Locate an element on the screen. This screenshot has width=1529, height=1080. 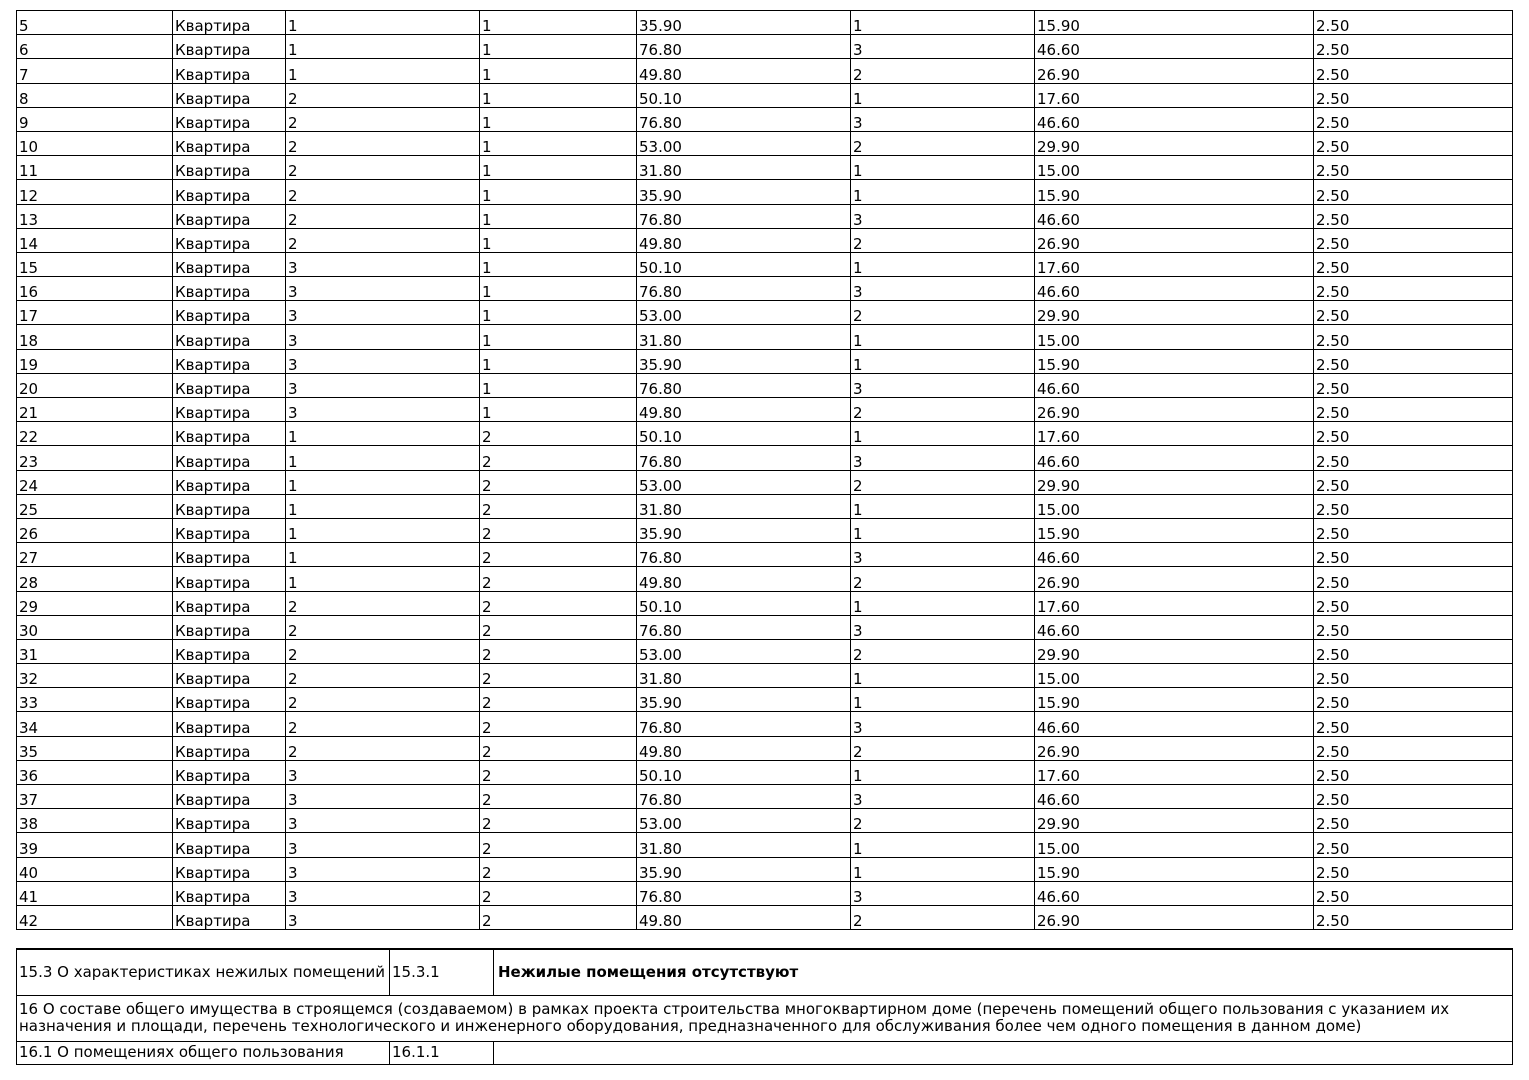
table-cell: 10 is located at coordinates (94, 143).